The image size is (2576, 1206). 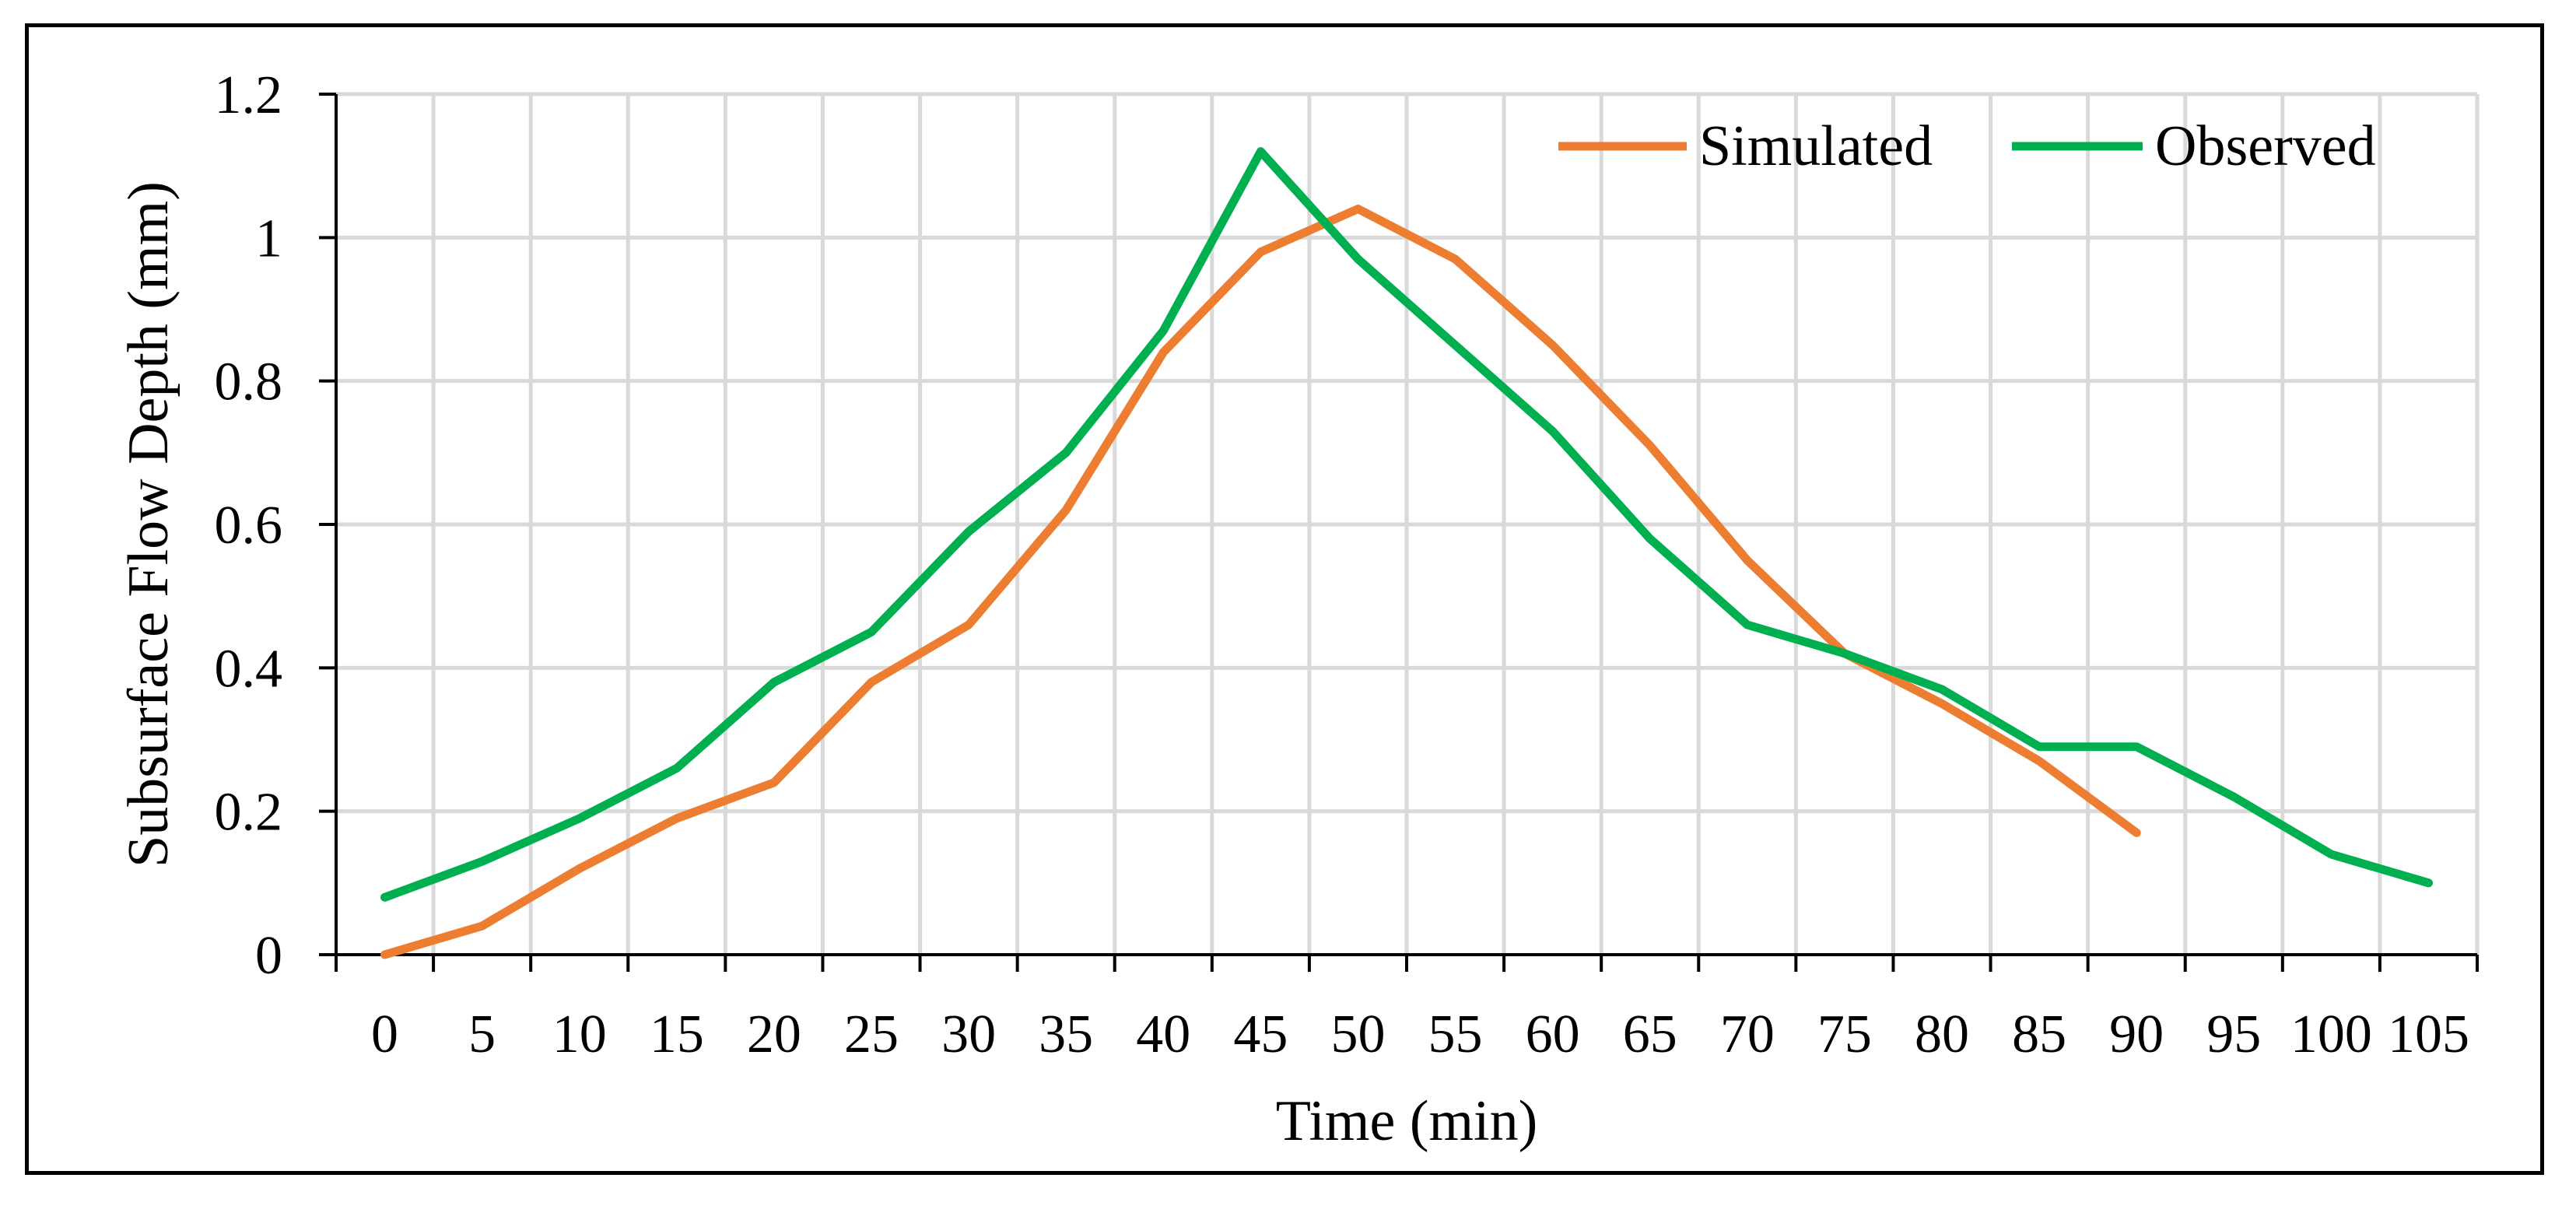 What do you see at coordinates (1261, 1034) in the screenshot?
I see `x-tick-label: 45` at bounding box center [1261, 1034].